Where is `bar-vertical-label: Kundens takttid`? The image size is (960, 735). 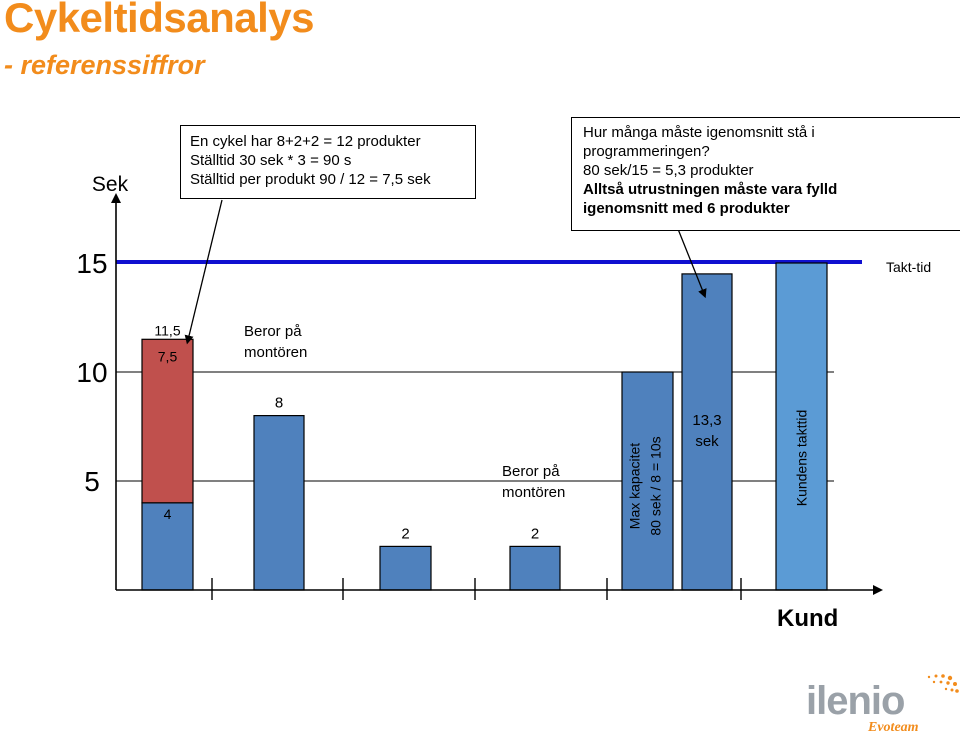 bar-vertical-label: Kundens takttid is located at coordinates (802, 458).